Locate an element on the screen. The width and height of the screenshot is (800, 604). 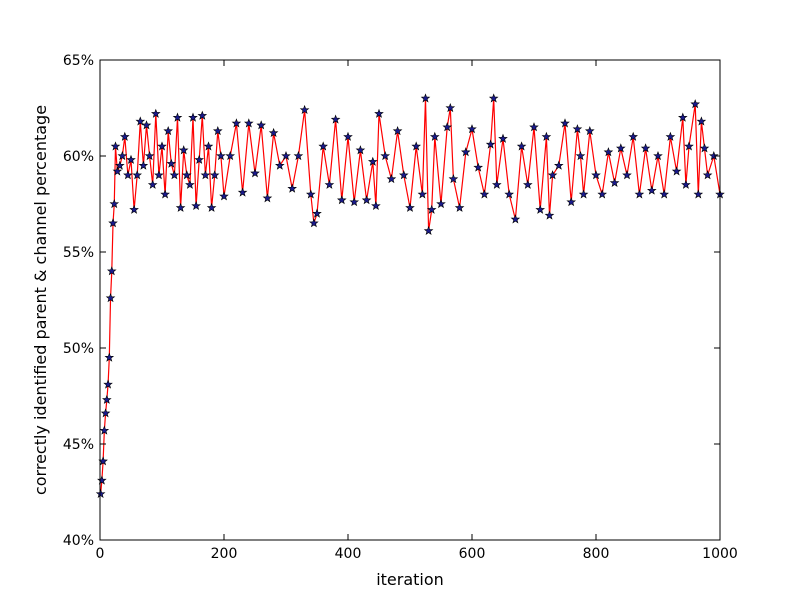
x-tick-label: 200 is located at coordinates (224, 554).